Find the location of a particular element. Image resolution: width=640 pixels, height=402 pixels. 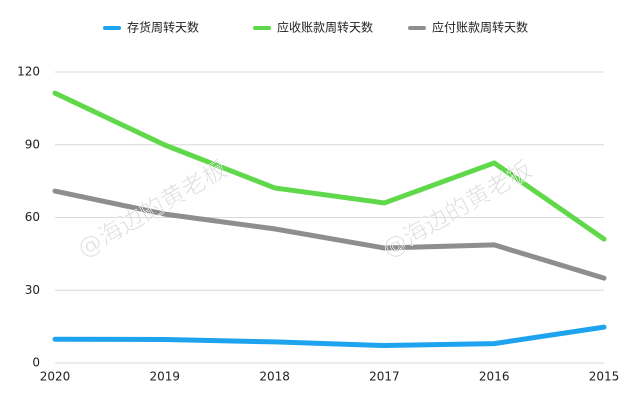

y-tick-label: 90 is located at coordinates (32, 144).